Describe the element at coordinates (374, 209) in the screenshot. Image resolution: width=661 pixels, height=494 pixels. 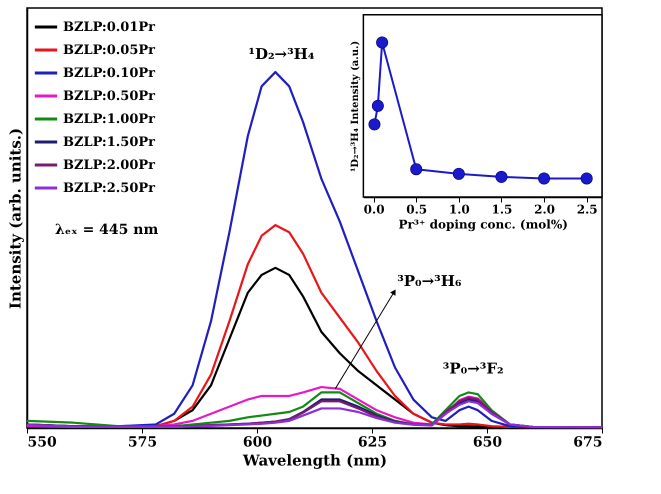
I see `x-tick-label: 0.0` at that location.